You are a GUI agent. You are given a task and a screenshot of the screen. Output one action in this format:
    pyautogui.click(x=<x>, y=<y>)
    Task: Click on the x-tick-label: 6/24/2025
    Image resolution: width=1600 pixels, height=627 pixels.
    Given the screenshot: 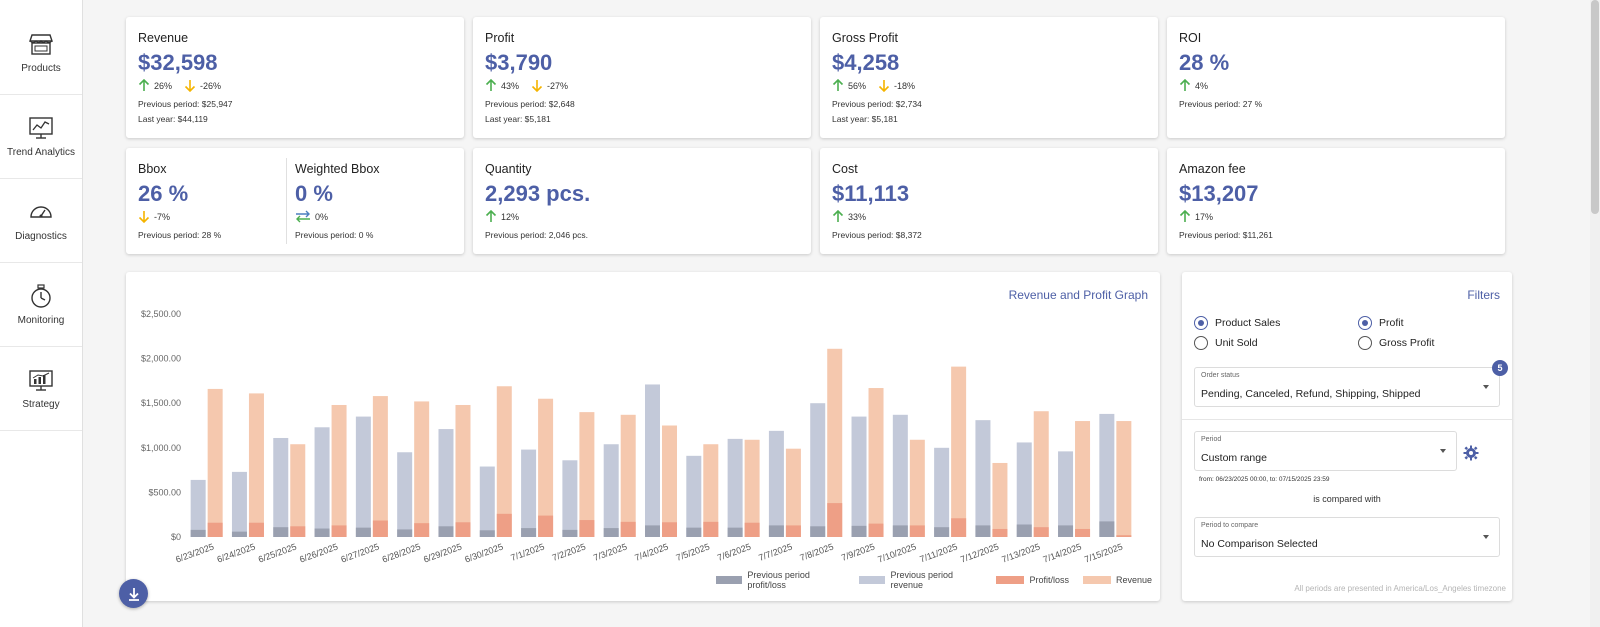 What is the action you would take?
    pyautogui.click(x=236, y=552)
    